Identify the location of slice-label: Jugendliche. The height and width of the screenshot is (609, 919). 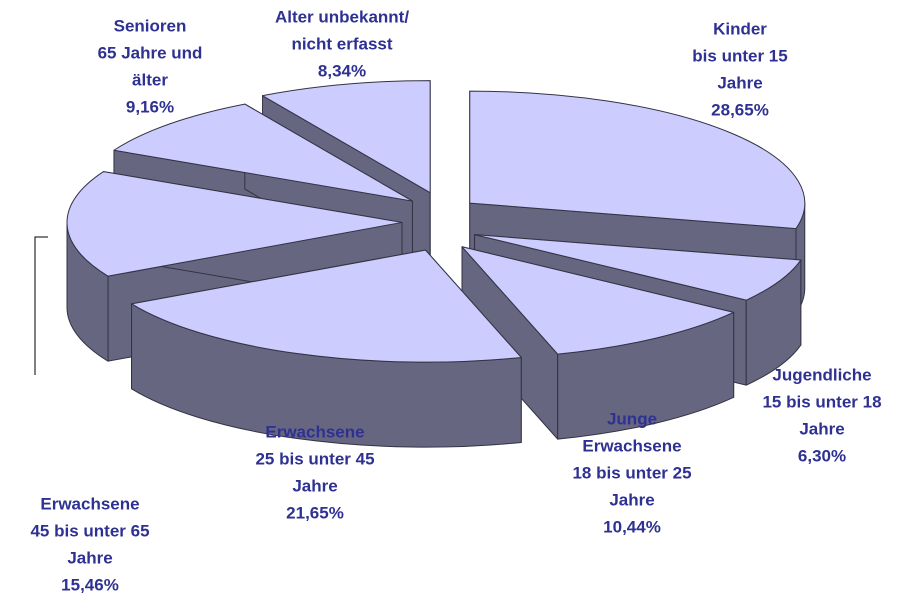
(821, 374).